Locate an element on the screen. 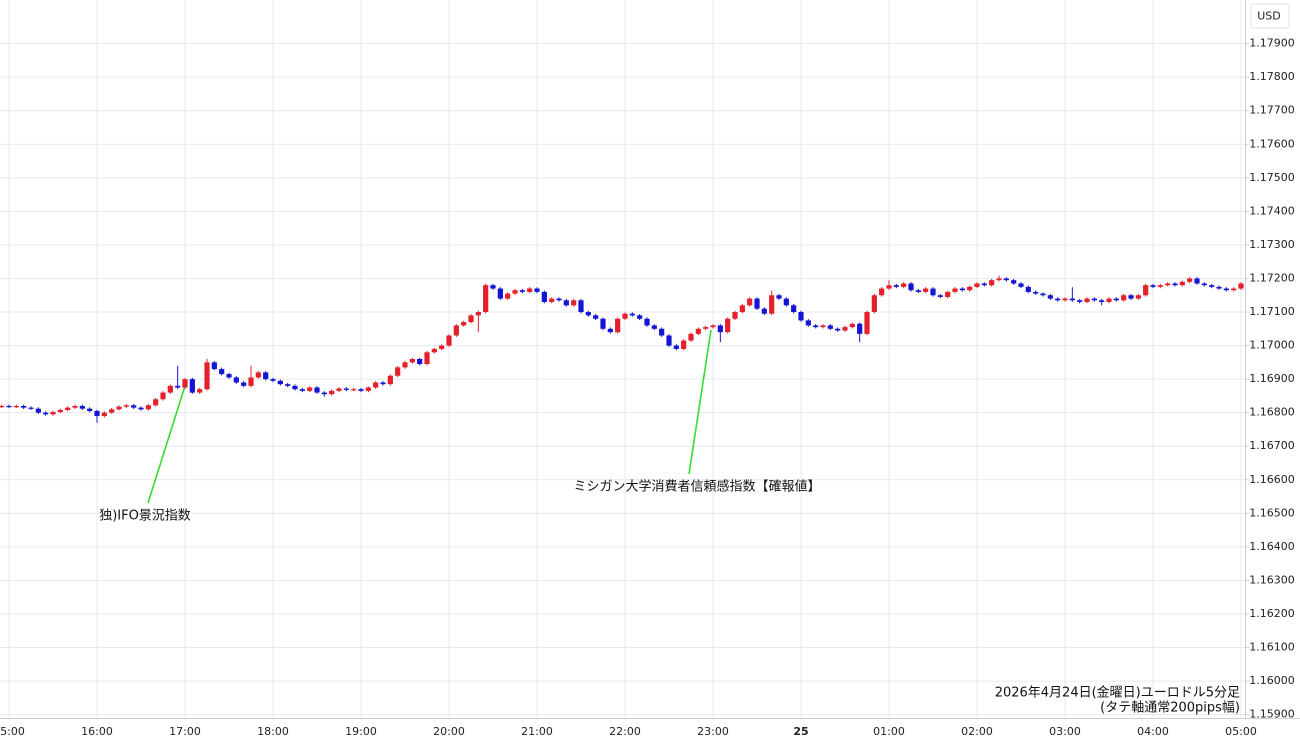 The height and width of the screenshot is (745, 1300). annotation-line is located at coordinates (700, 402).